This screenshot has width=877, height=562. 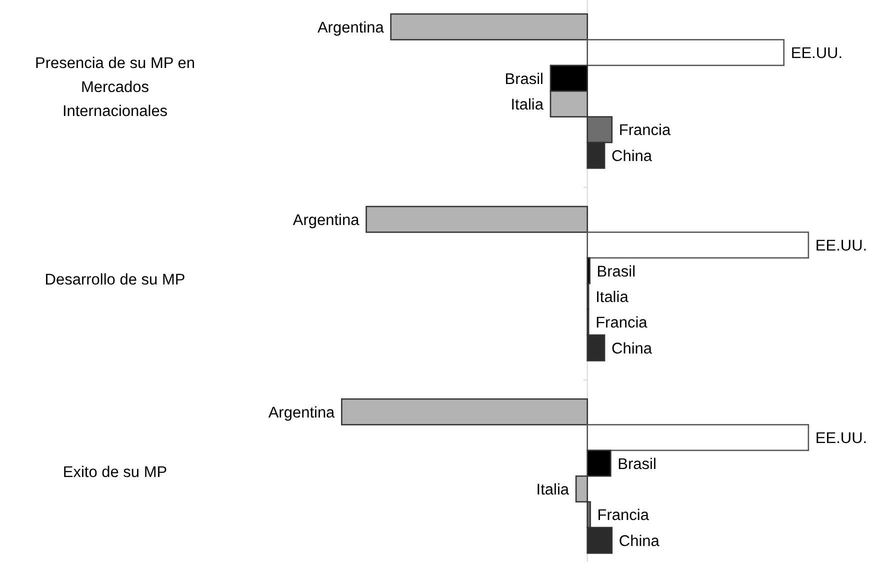 I want to click on y-tick-label: Exito de su MP, so click(x=115, y=473).